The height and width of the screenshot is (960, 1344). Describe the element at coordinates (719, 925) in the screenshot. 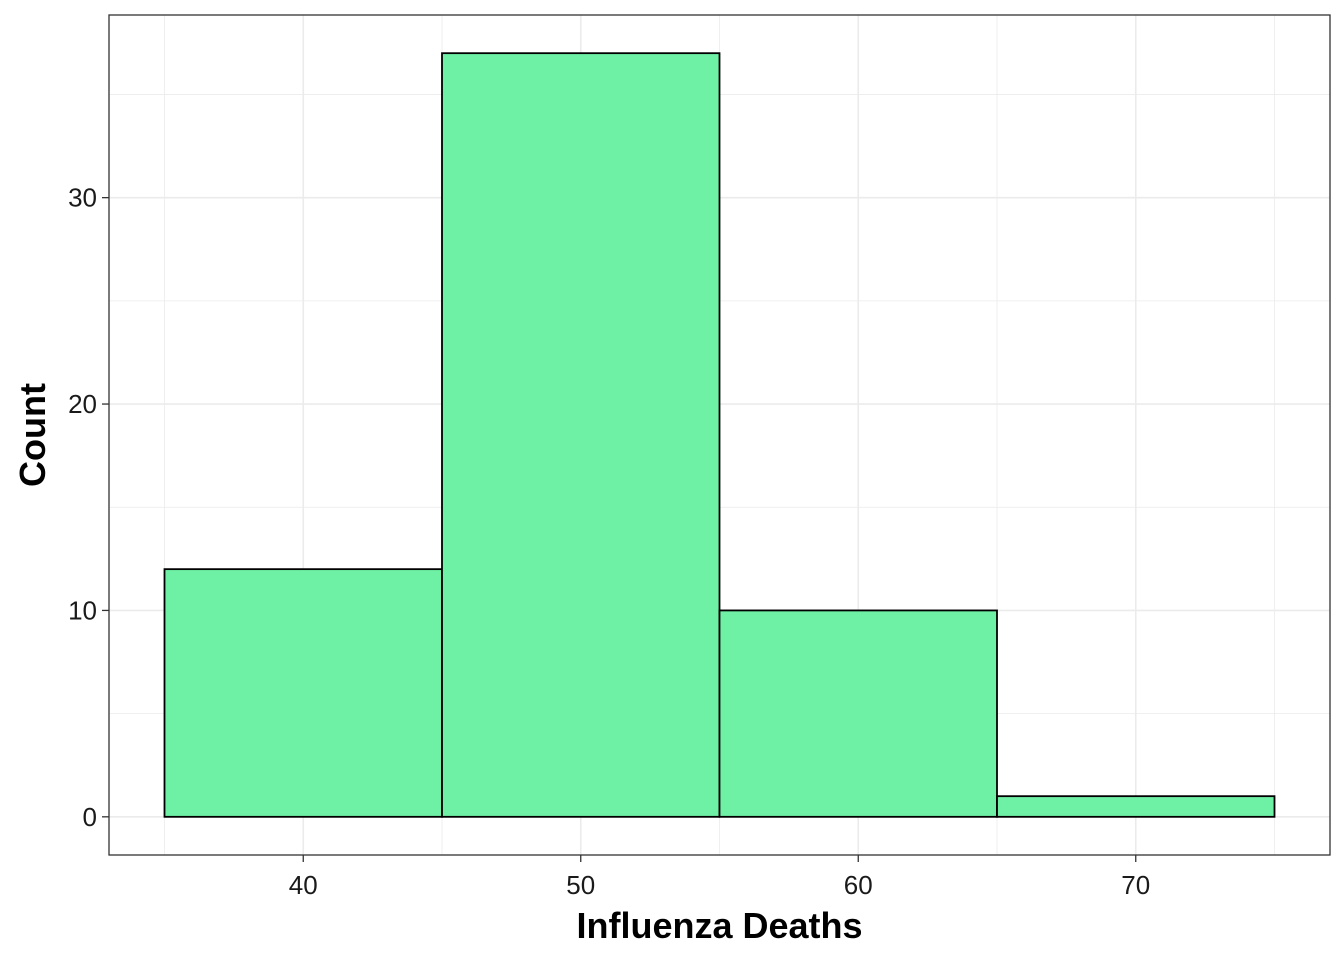

I see `x-axis-title: Influenza Deaths` at that location.